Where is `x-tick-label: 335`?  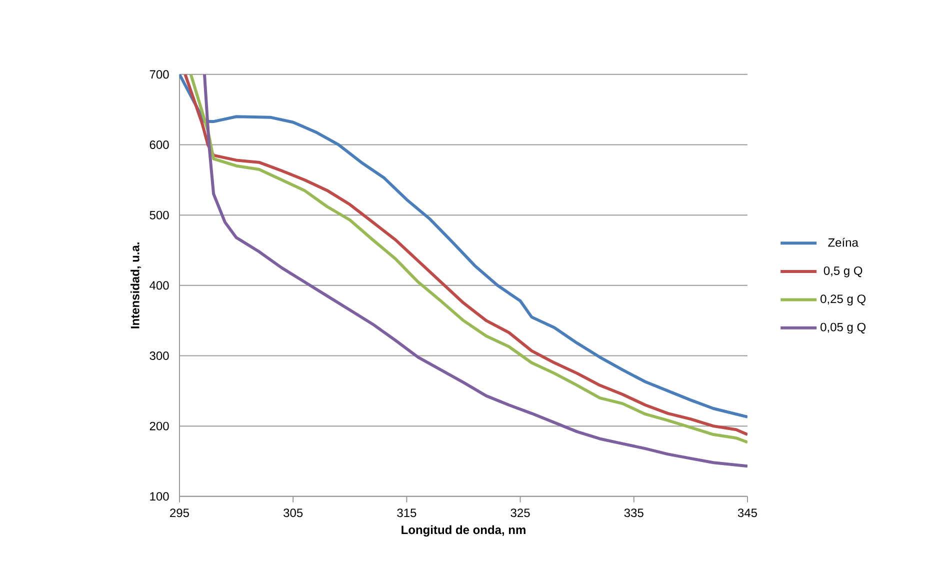
x-tick-label: 335 is located at coordinates (634, 513).